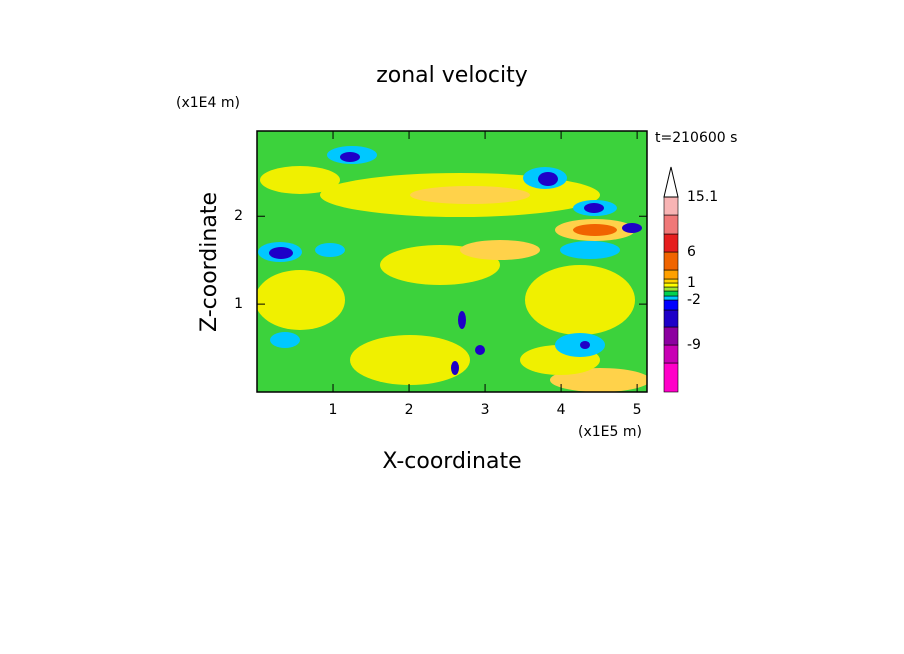  I want to click on y-tick-label: 2, so click(238, 216).